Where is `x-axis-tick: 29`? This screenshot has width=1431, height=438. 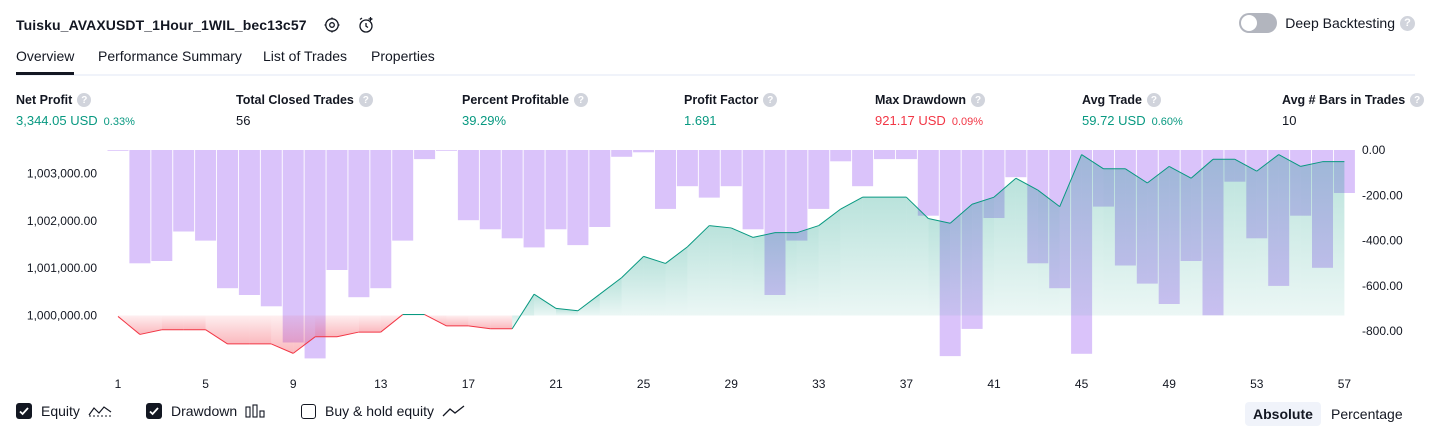
x-axis-tick: 29 is located at coordinates (732, 384).